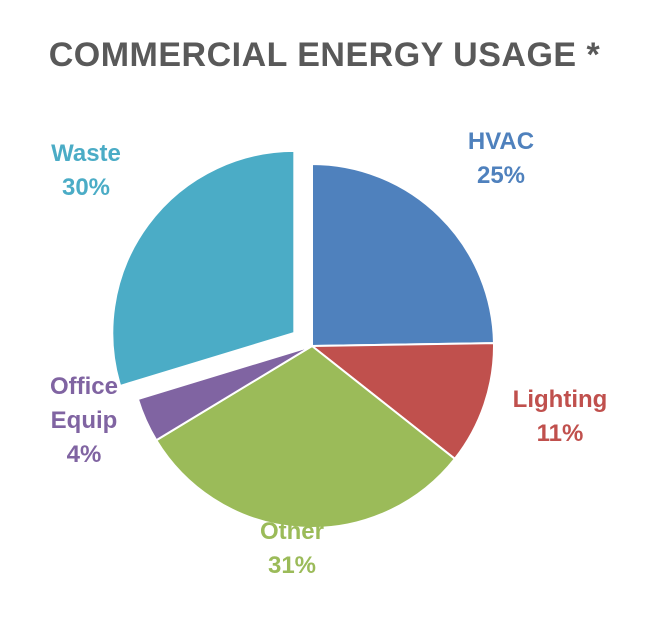 Image resolution: width=649 pixels, height=618 pixels. Describe the element at coordinates (86, 170) in the screenshot. I see `data-label-waste: Waste 30%` at that location.